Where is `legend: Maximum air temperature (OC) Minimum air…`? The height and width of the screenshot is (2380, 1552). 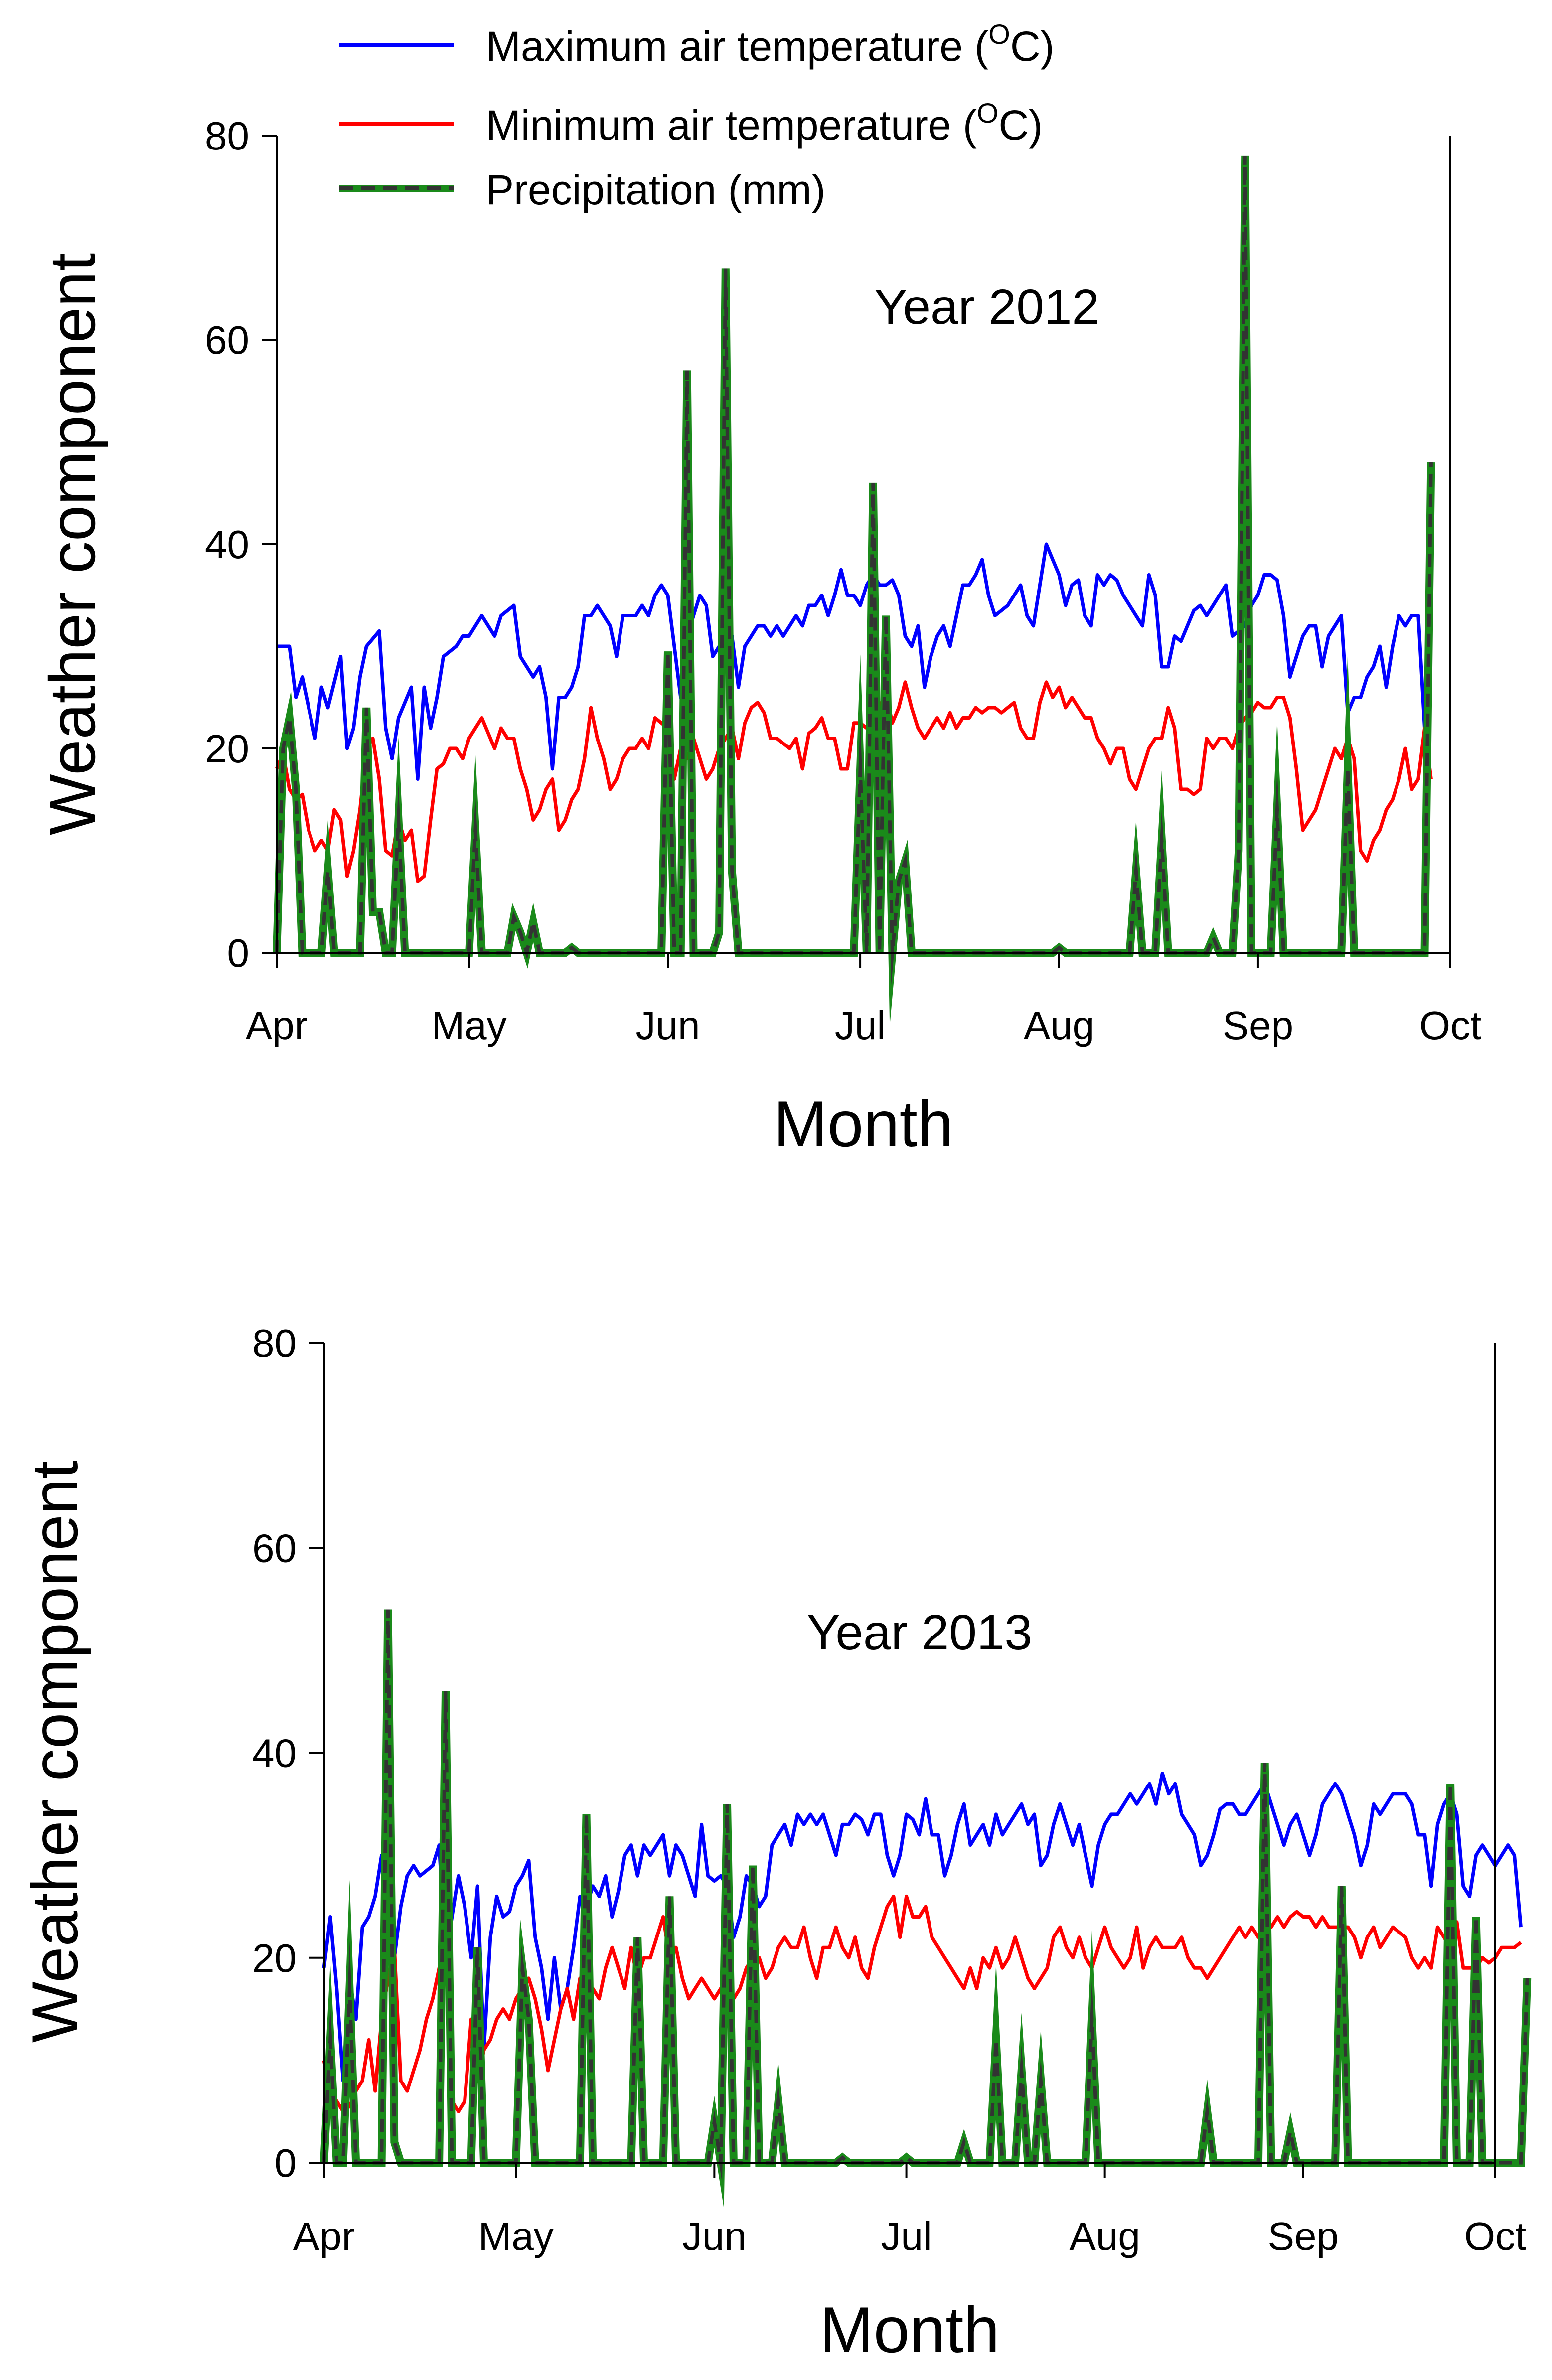 legend: Maximum air temperature (OC) Minimum air… is located at coordinates (696, 115).